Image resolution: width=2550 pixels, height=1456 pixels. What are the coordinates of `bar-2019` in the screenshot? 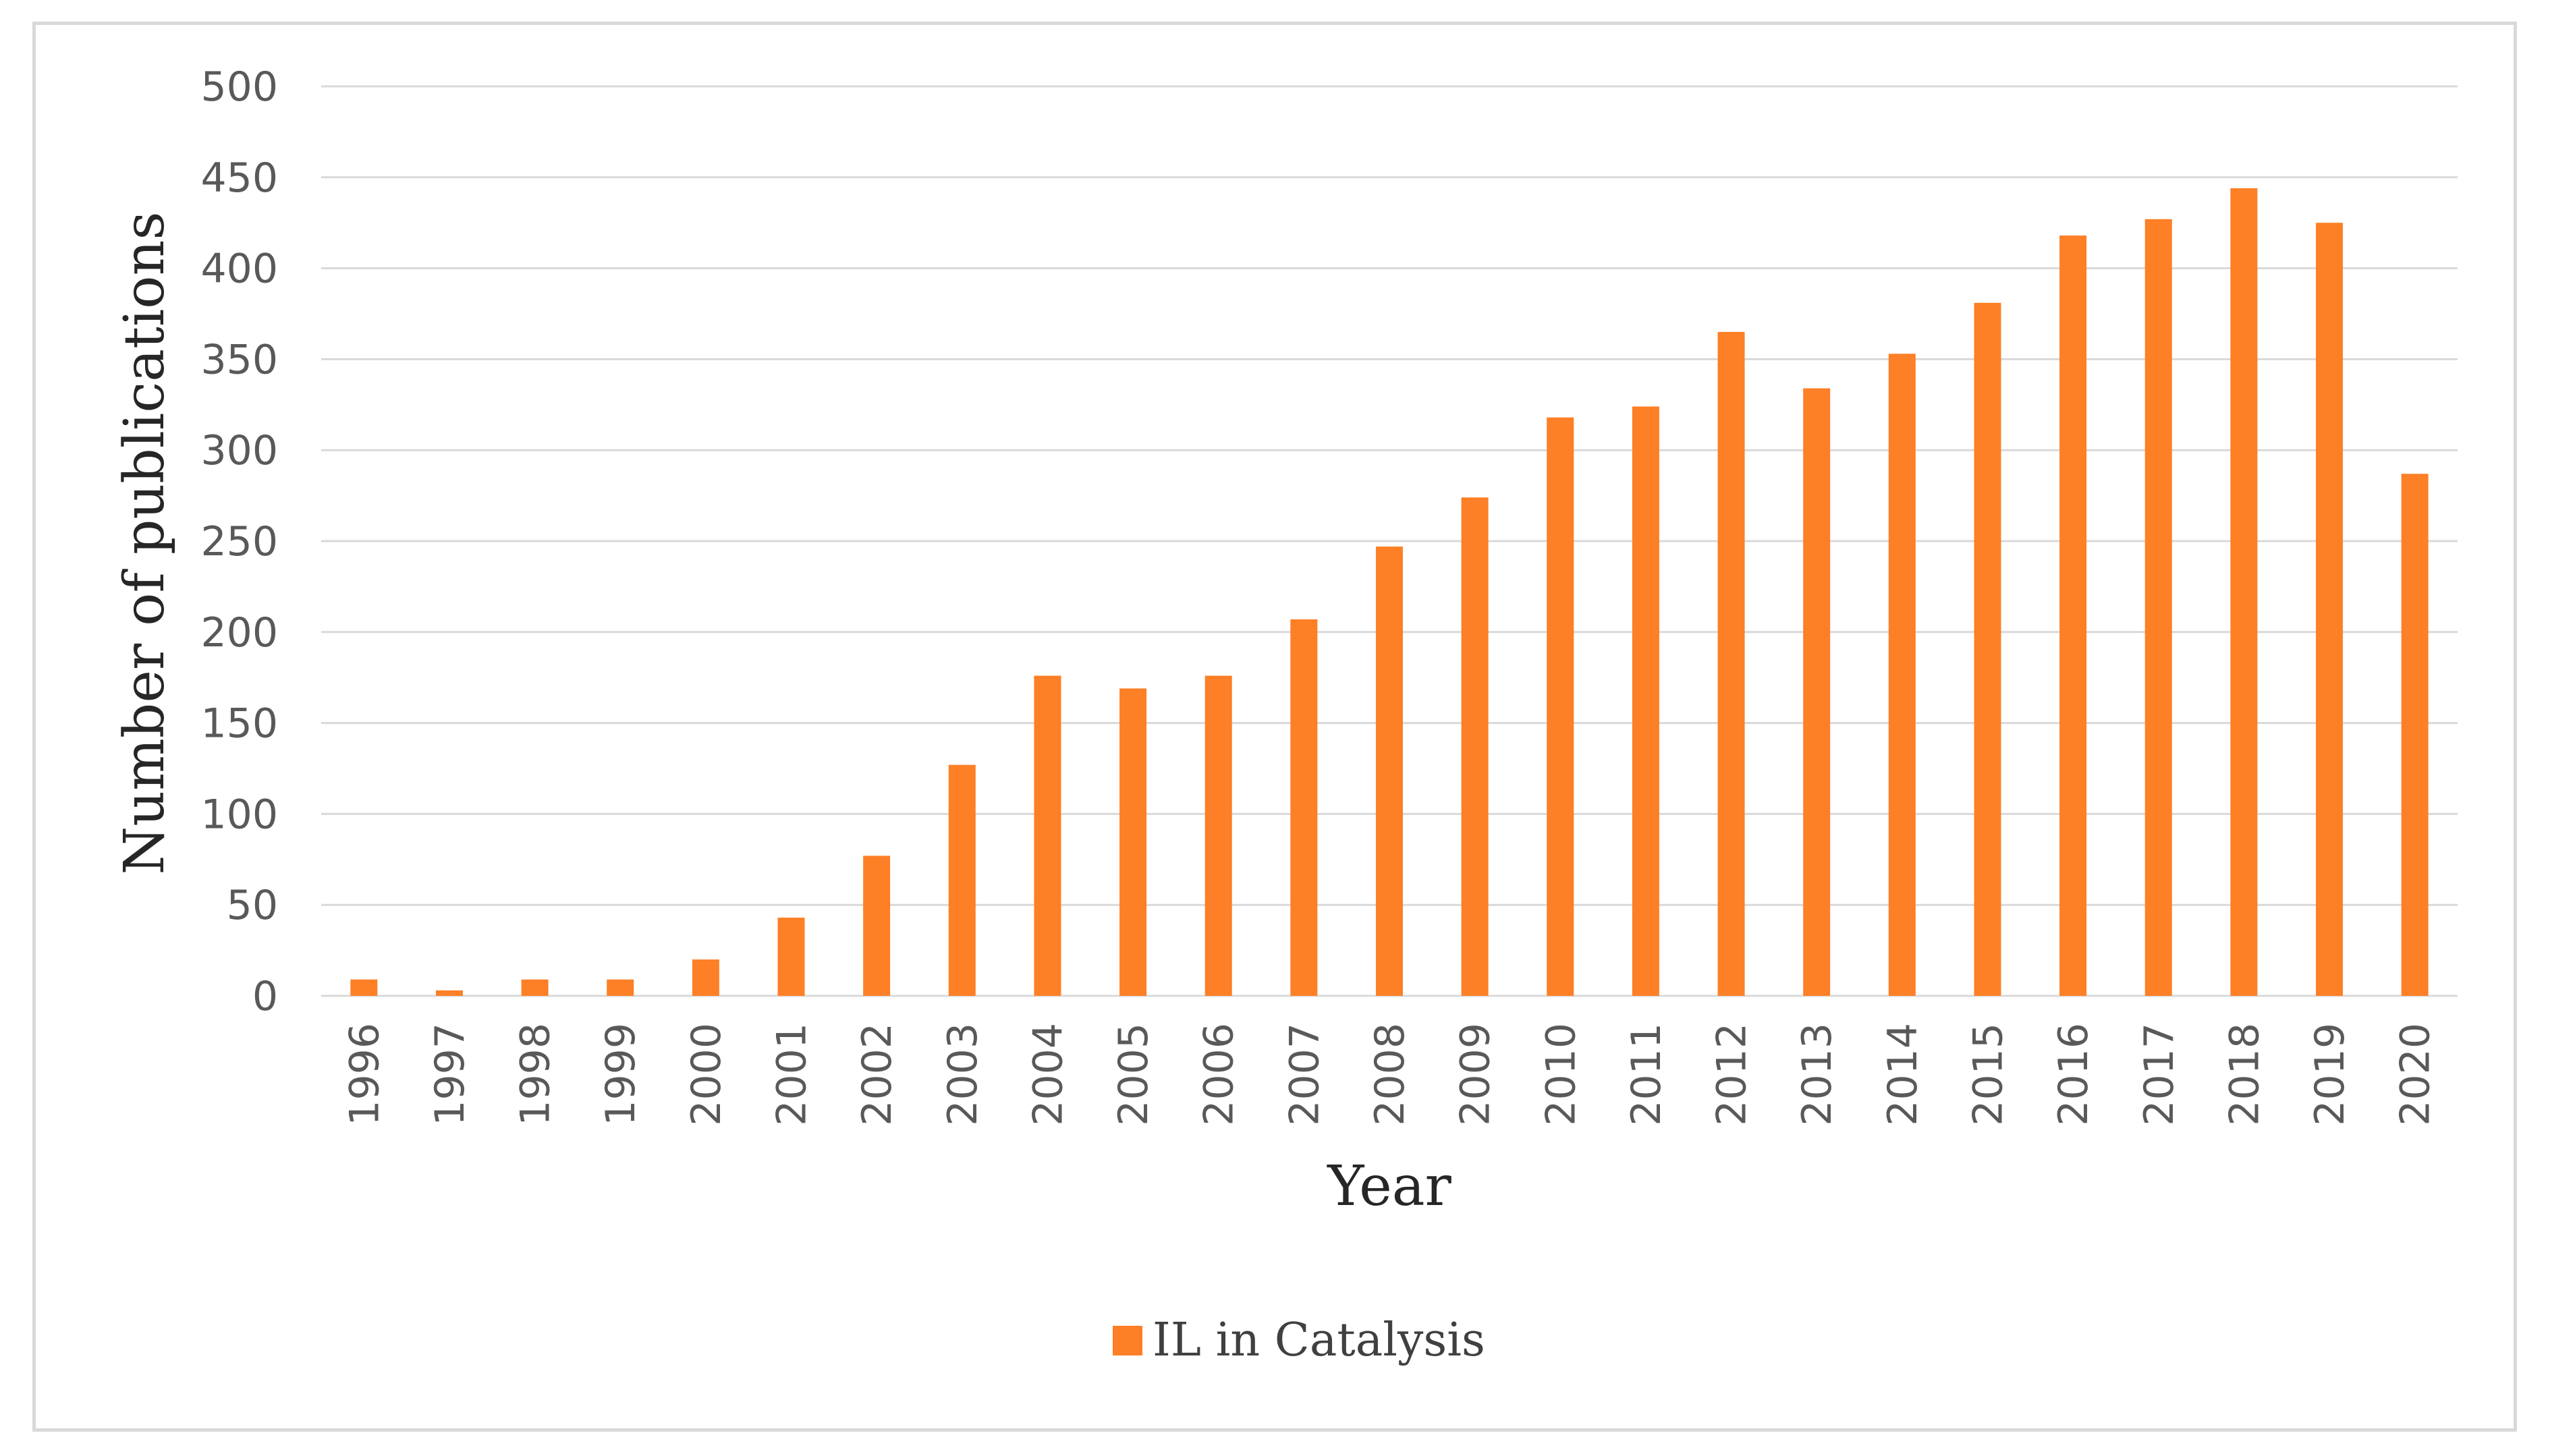 It's located at (2330, 610).